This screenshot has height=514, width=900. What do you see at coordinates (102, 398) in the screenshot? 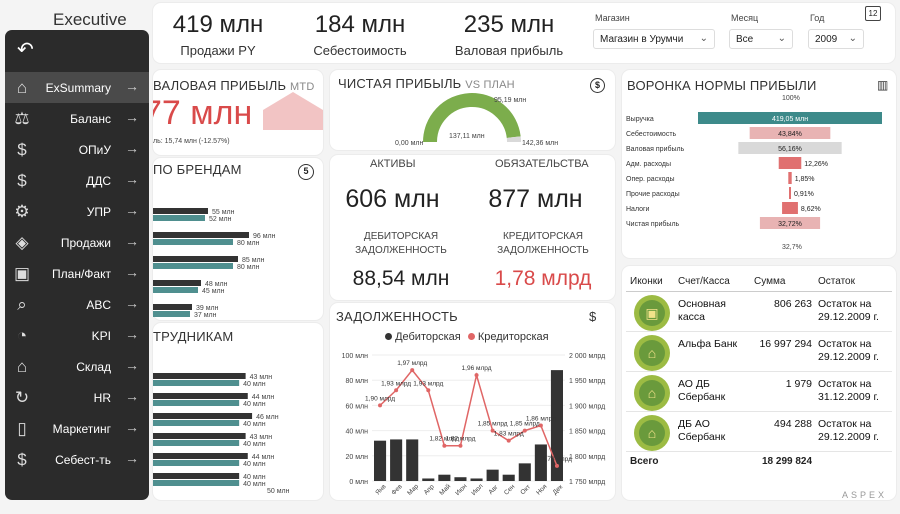
I see `sidebar-item-label: HR` at bounding box center [102, 398].